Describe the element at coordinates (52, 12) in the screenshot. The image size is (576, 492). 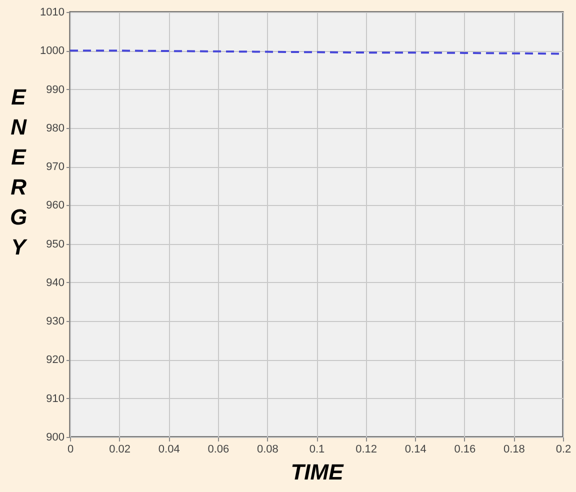
I see `y-tick-label: 1010` at that location.